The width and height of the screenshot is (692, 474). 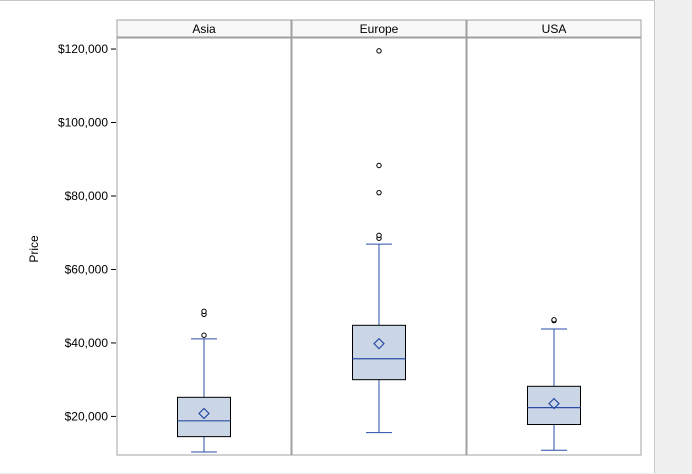 I want to click on y-axis-title: Price, so click(x=34, y=249).